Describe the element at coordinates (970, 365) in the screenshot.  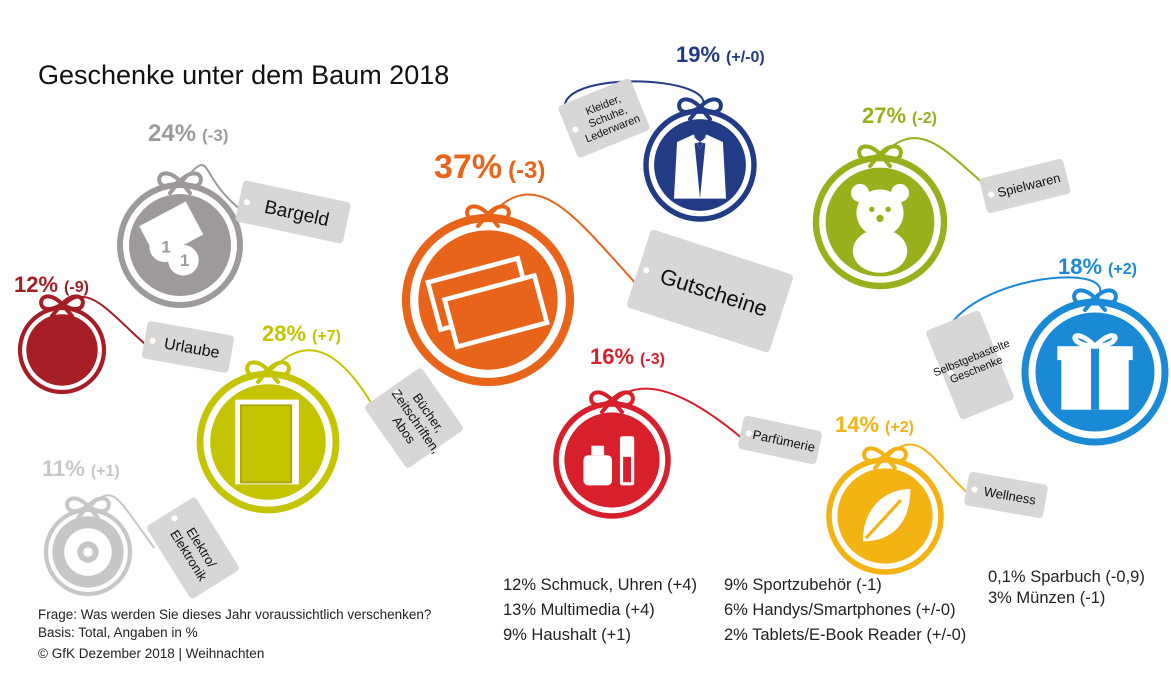
I see `category-tag: SelbstgebastelteGeschenke` at that location.